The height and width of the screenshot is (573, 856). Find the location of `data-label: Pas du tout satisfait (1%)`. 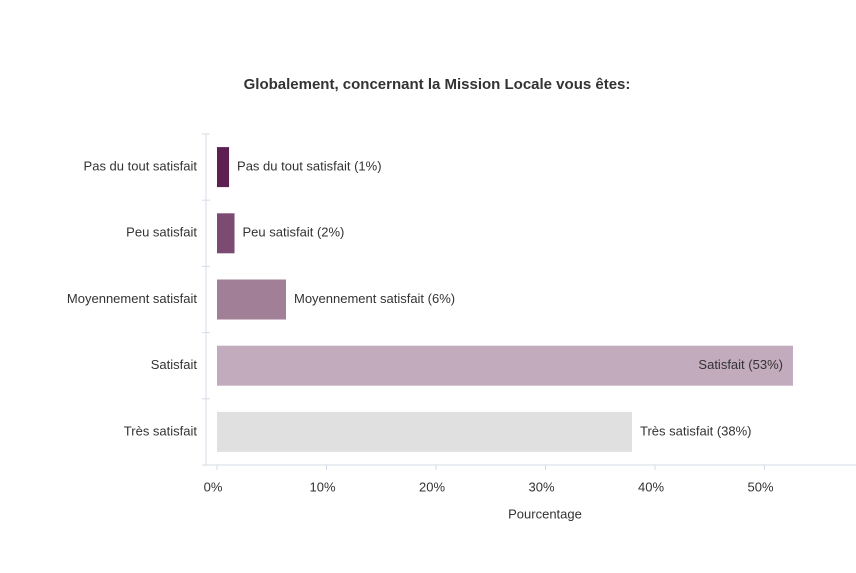

data-label: Pas du tout satisfait (1%) is located at coordinates (309, 166).